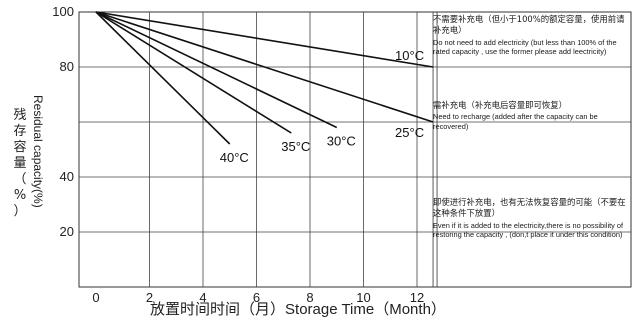 Image resolution: width=638 pixels, height=322 pixels. What do you see at coordinates (202, 297) in the screenshot?
I see `x-tick-label: 4` at bounding box center [202, 297].